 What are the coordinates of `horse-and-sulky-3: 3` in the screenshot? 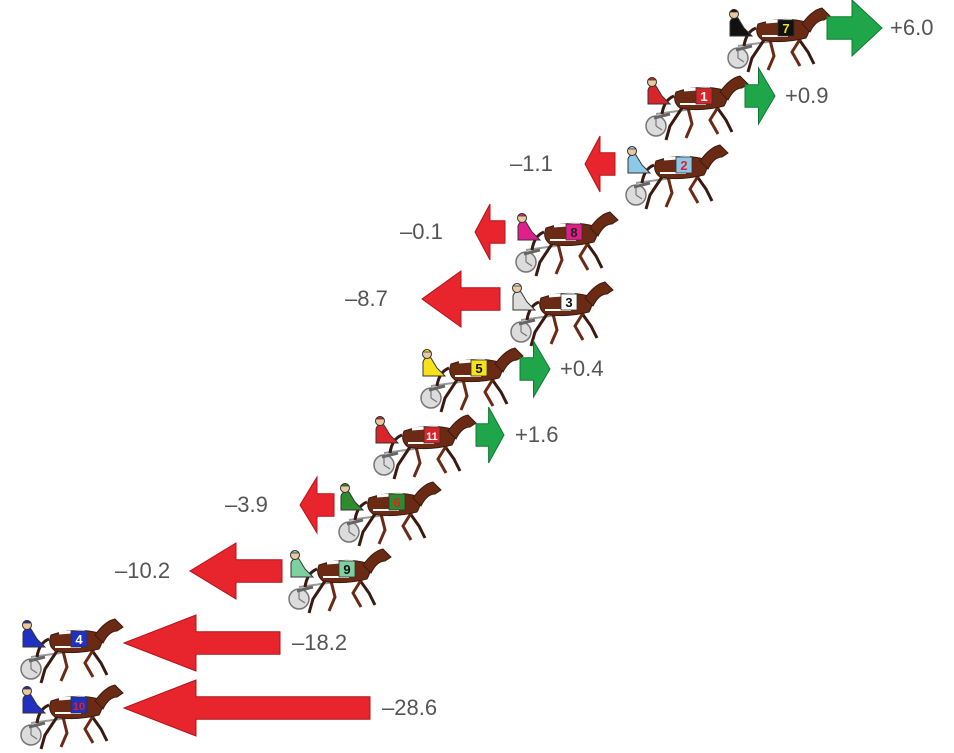 It's located at (562, 314).